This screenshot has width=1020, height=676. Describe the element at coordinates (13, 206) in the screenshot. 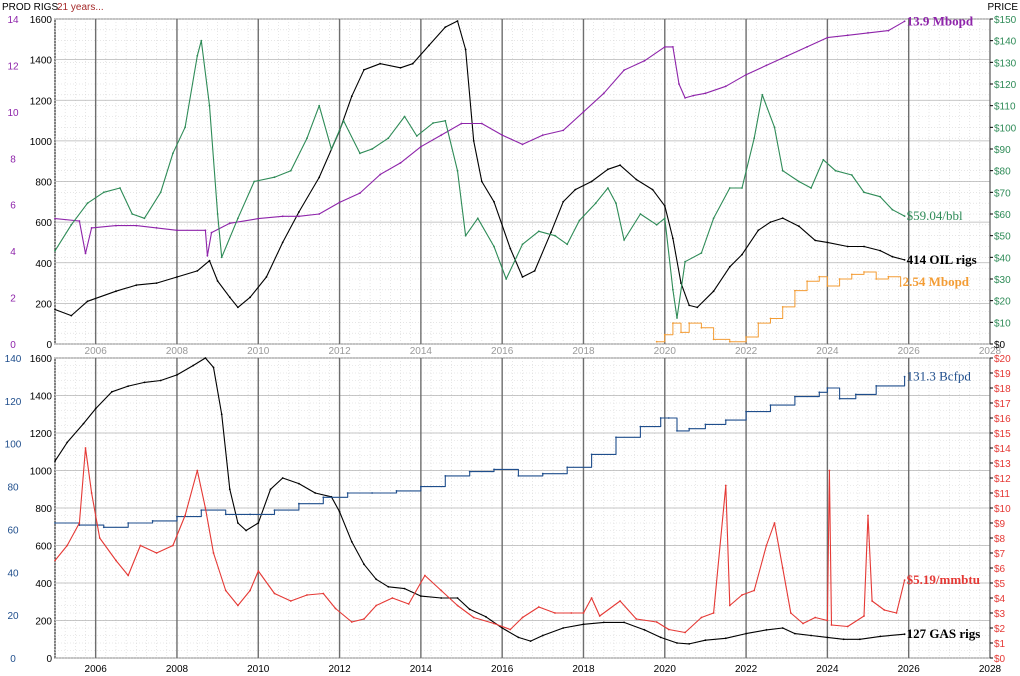

I see `oil-prod-tick-label: 6` at that location.